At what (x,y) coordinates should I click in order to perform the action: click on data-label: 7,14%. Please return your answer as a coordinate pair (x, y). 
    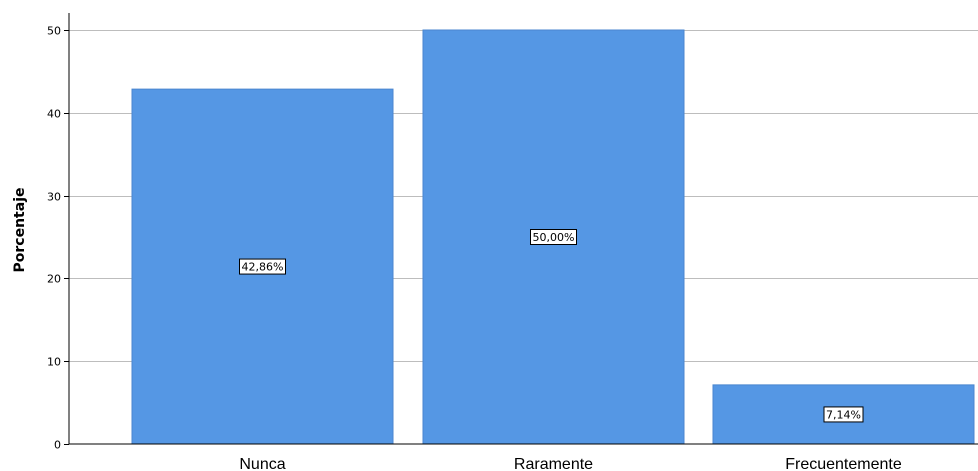
    Looking at the image, I should click on (843, 414).